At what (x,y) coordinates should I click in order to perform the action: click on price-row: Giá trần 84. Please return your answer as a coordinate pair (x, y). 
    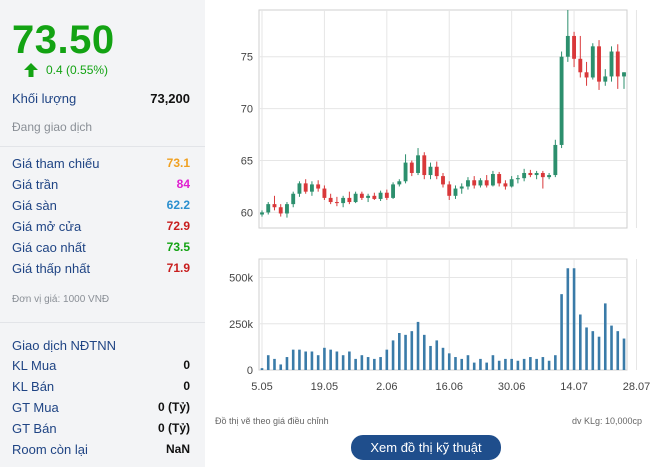
    Looking at the image, I should click on (101, 184).